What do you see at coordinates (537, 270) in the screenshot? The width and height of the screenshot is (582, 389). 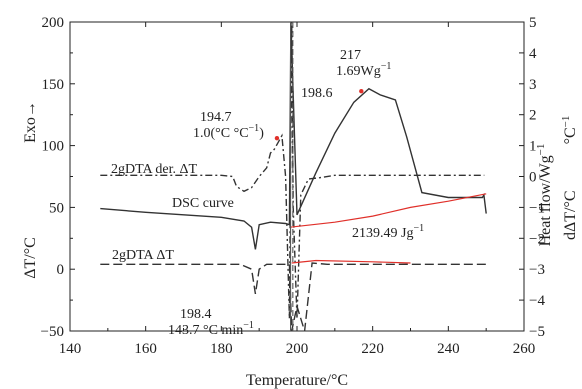 I see `y-right-tick-label: −3` at bounding box center [537, 270].